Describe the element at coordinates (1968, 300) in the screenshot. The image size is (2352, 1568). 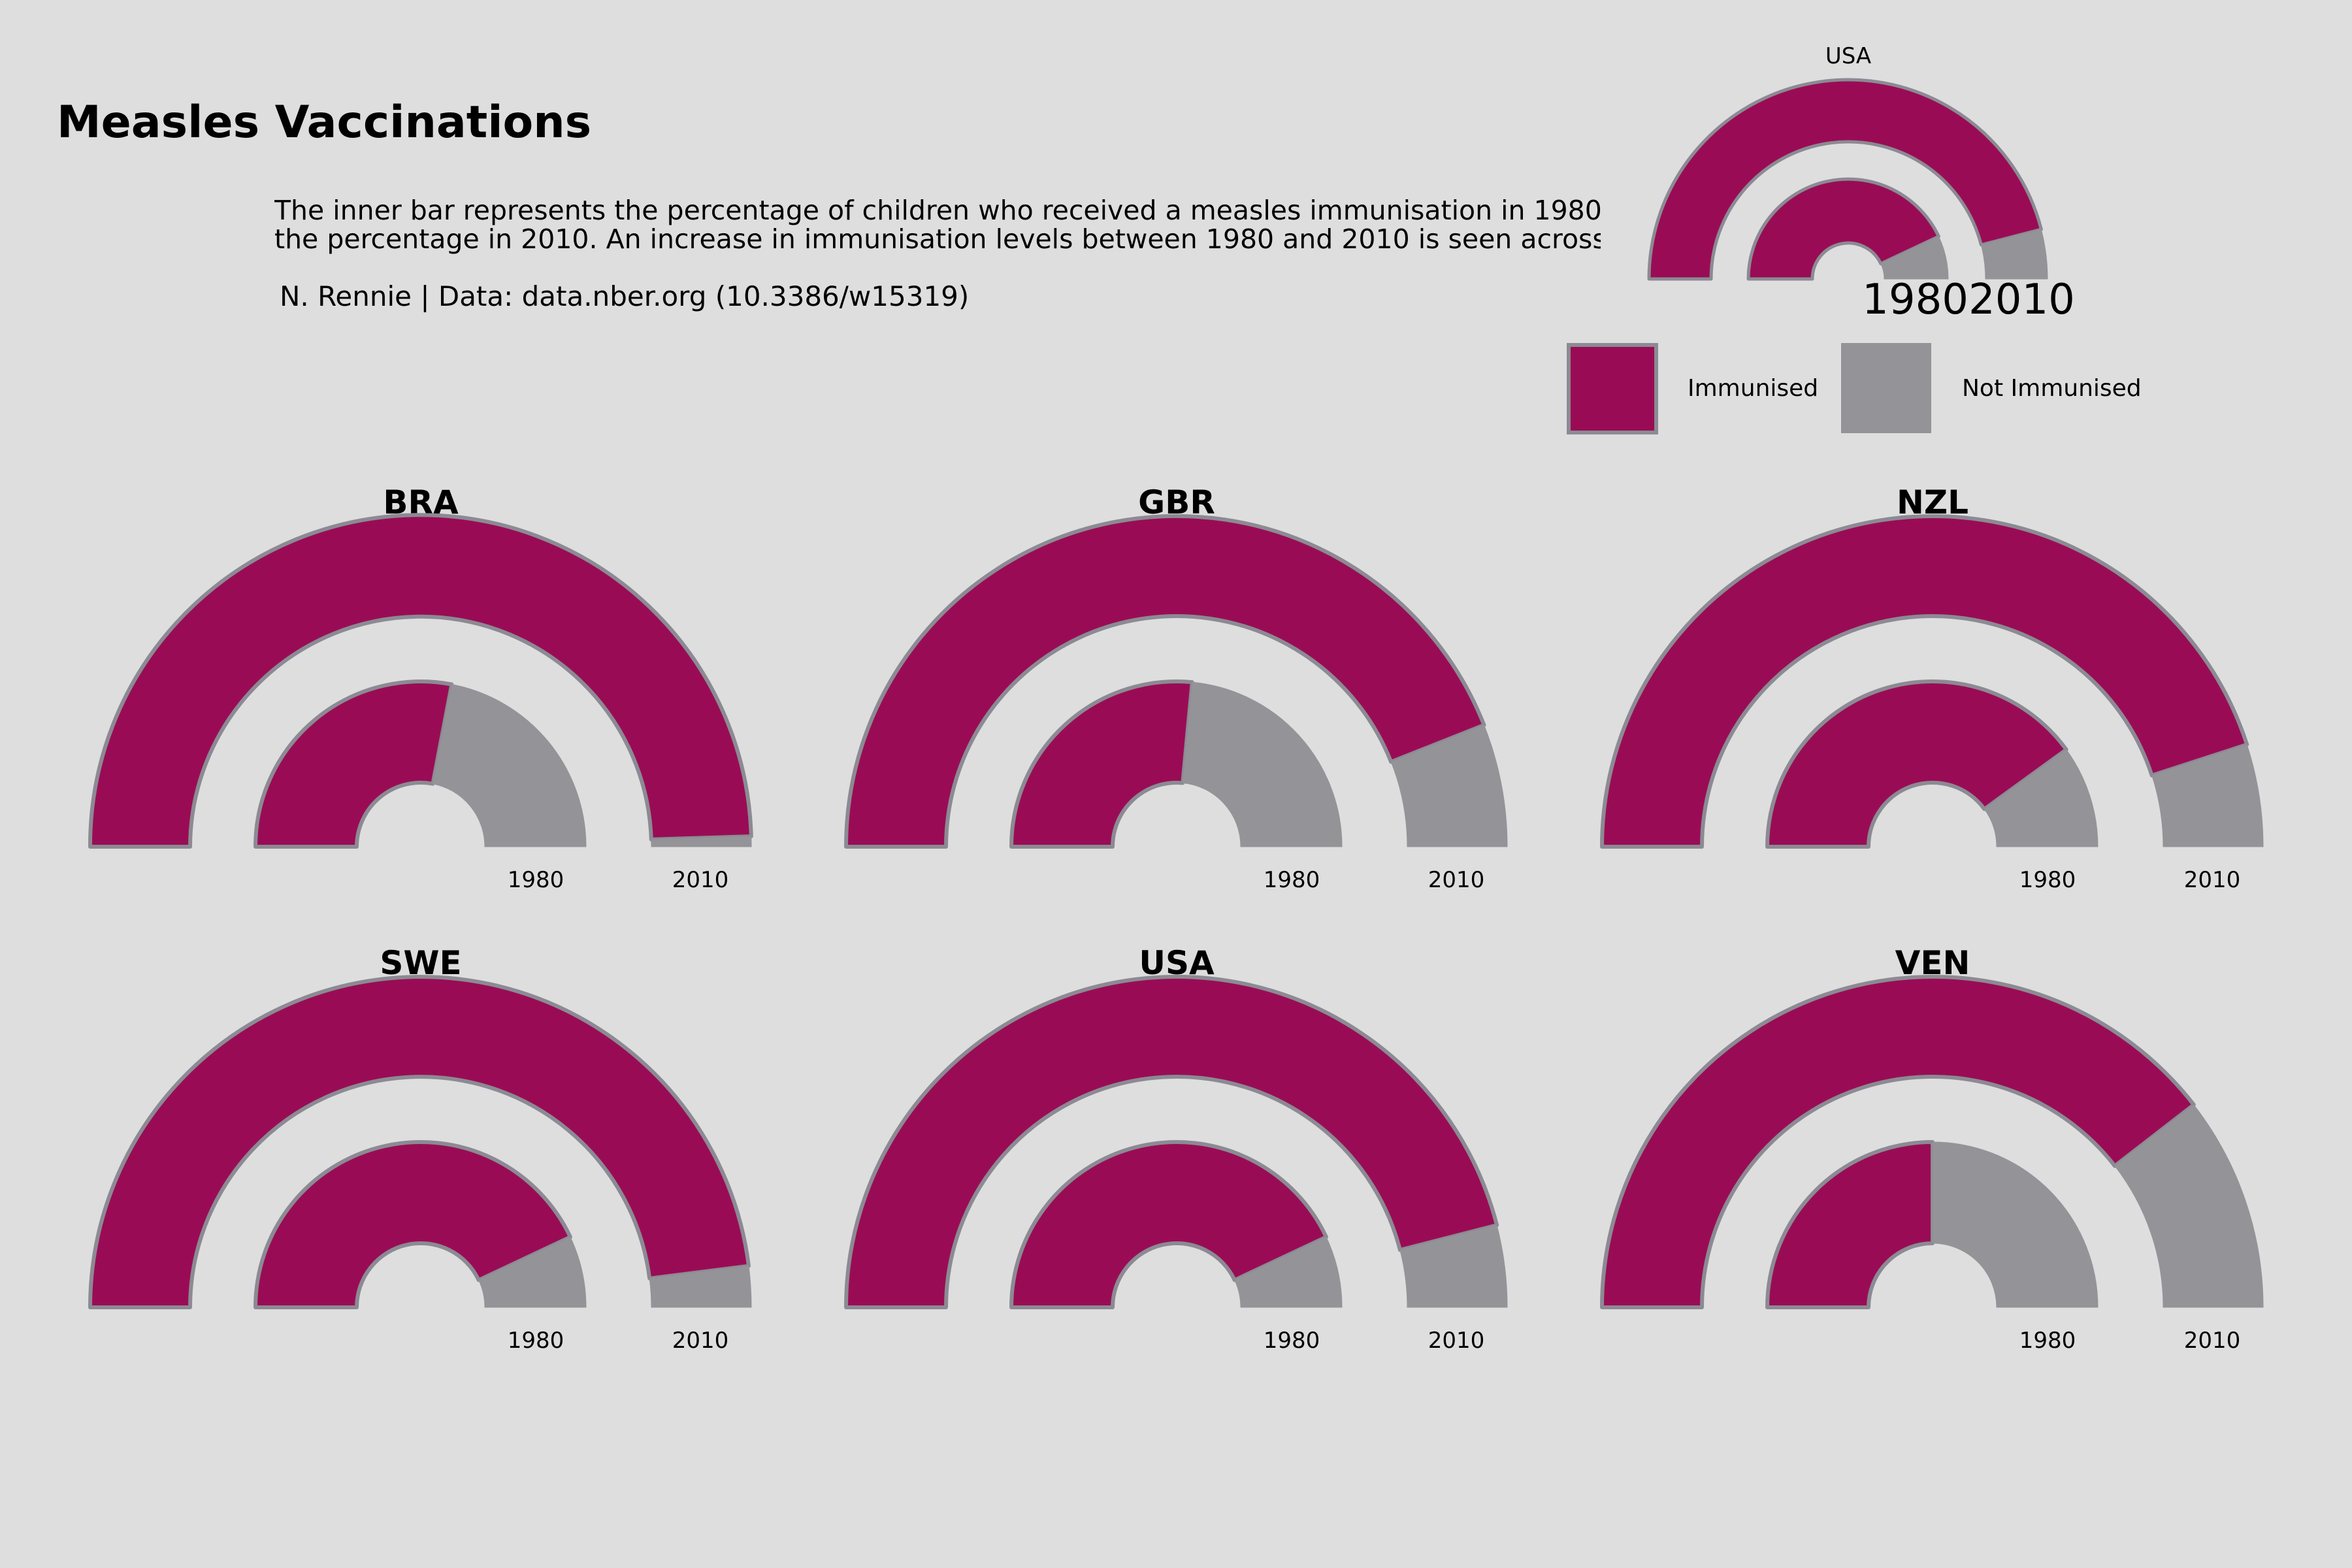
I see `key-year-labels: 19802010` at that location.